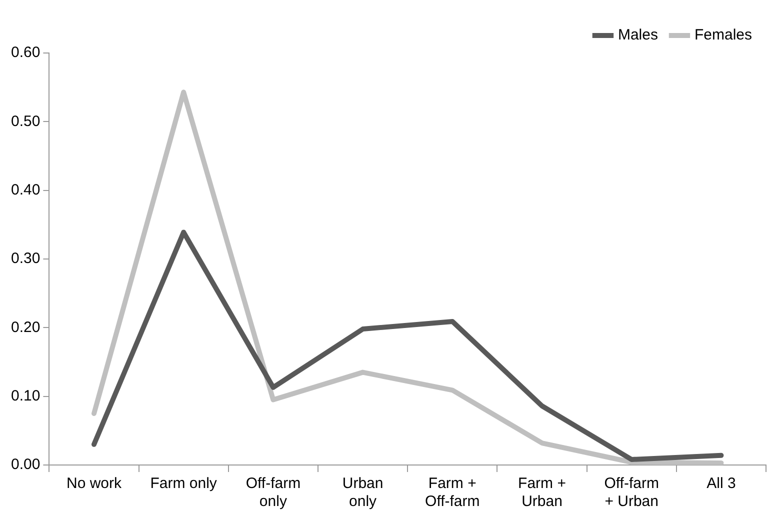 This screenshot has width=784, height=522. Describe the element at coordinates (25, 465) in the screenshot. I see `y-tick-label: 0.00` at that location.